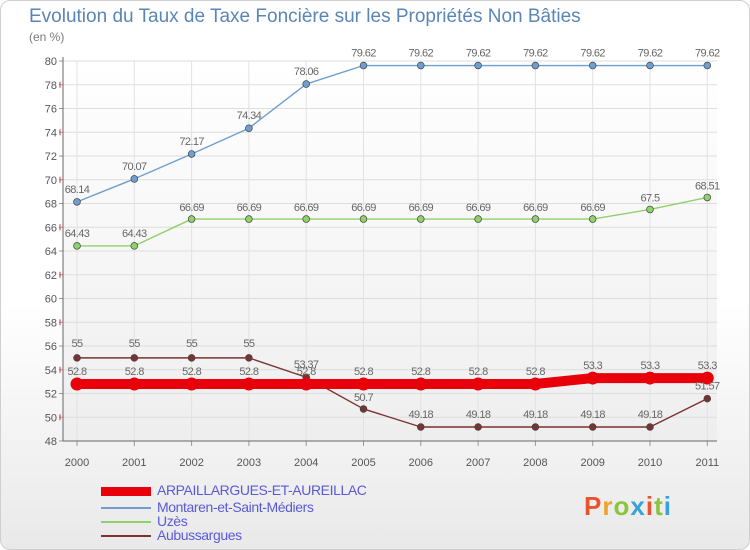 This screenshot has height=550, width=750. Describe the element at coordinates (421, 463) in the screenshot. I see `x-tick-label: 2006` at that location.